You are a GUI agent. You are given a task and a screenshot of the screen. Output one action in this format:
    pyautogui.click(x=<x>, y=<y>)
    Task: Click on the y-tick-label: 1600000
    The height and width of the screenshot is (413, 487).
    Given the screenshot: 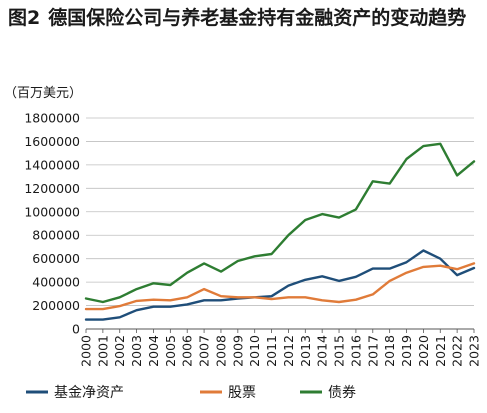 What is the action you would take?
    pyautogui.click(x=52, y=141)
    